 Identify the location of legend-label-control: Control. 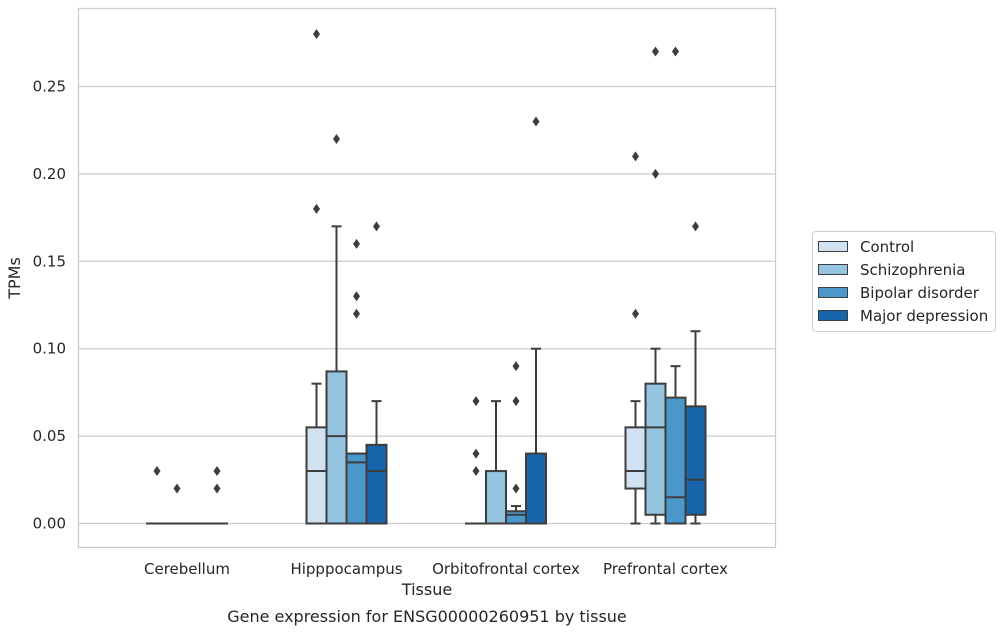
(887, 246).